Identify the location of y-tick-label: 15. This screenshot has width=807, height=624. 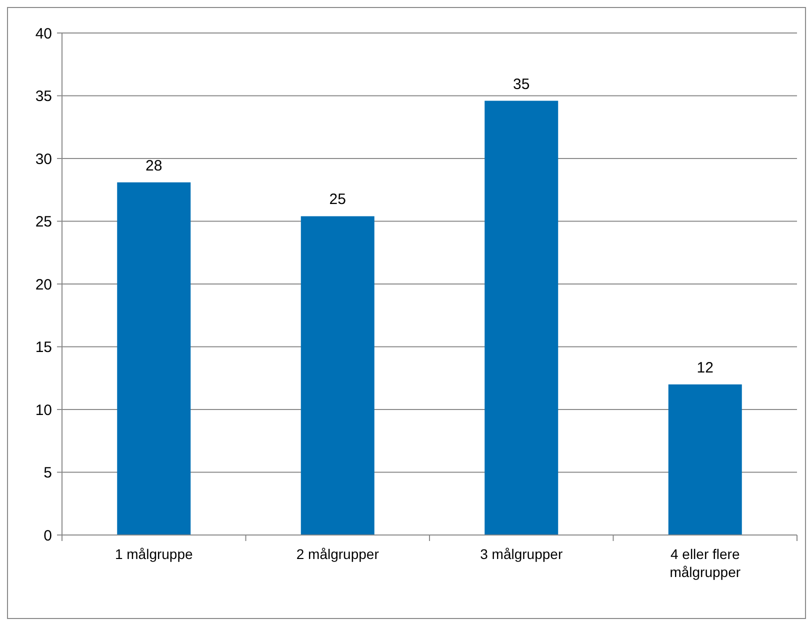
(43, 347).